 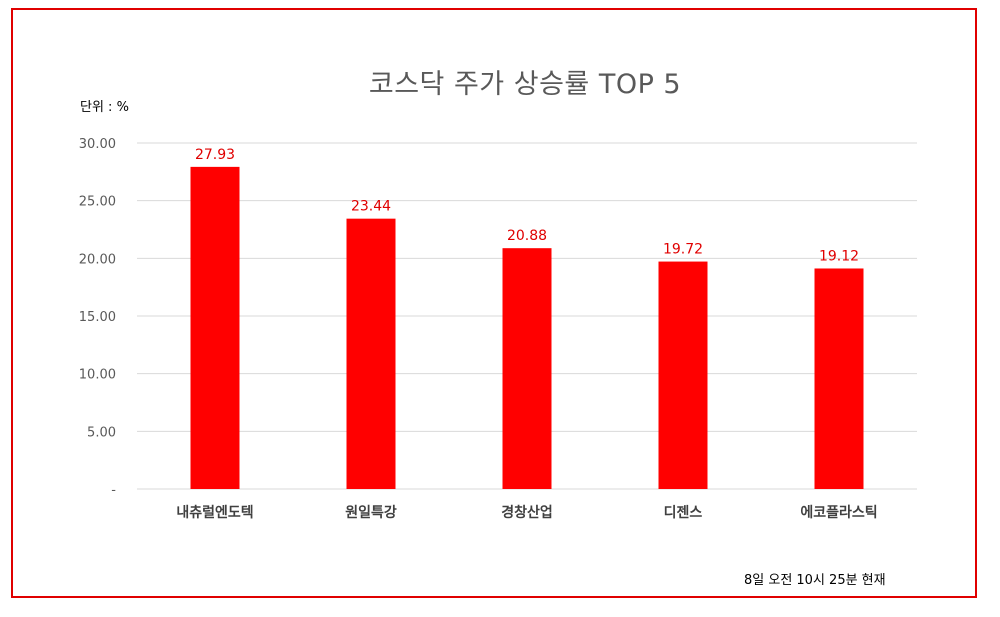 I want to click on data-labels: 27.93 23.44 20.88 19.72 19.12, so click(x=527, y=206).